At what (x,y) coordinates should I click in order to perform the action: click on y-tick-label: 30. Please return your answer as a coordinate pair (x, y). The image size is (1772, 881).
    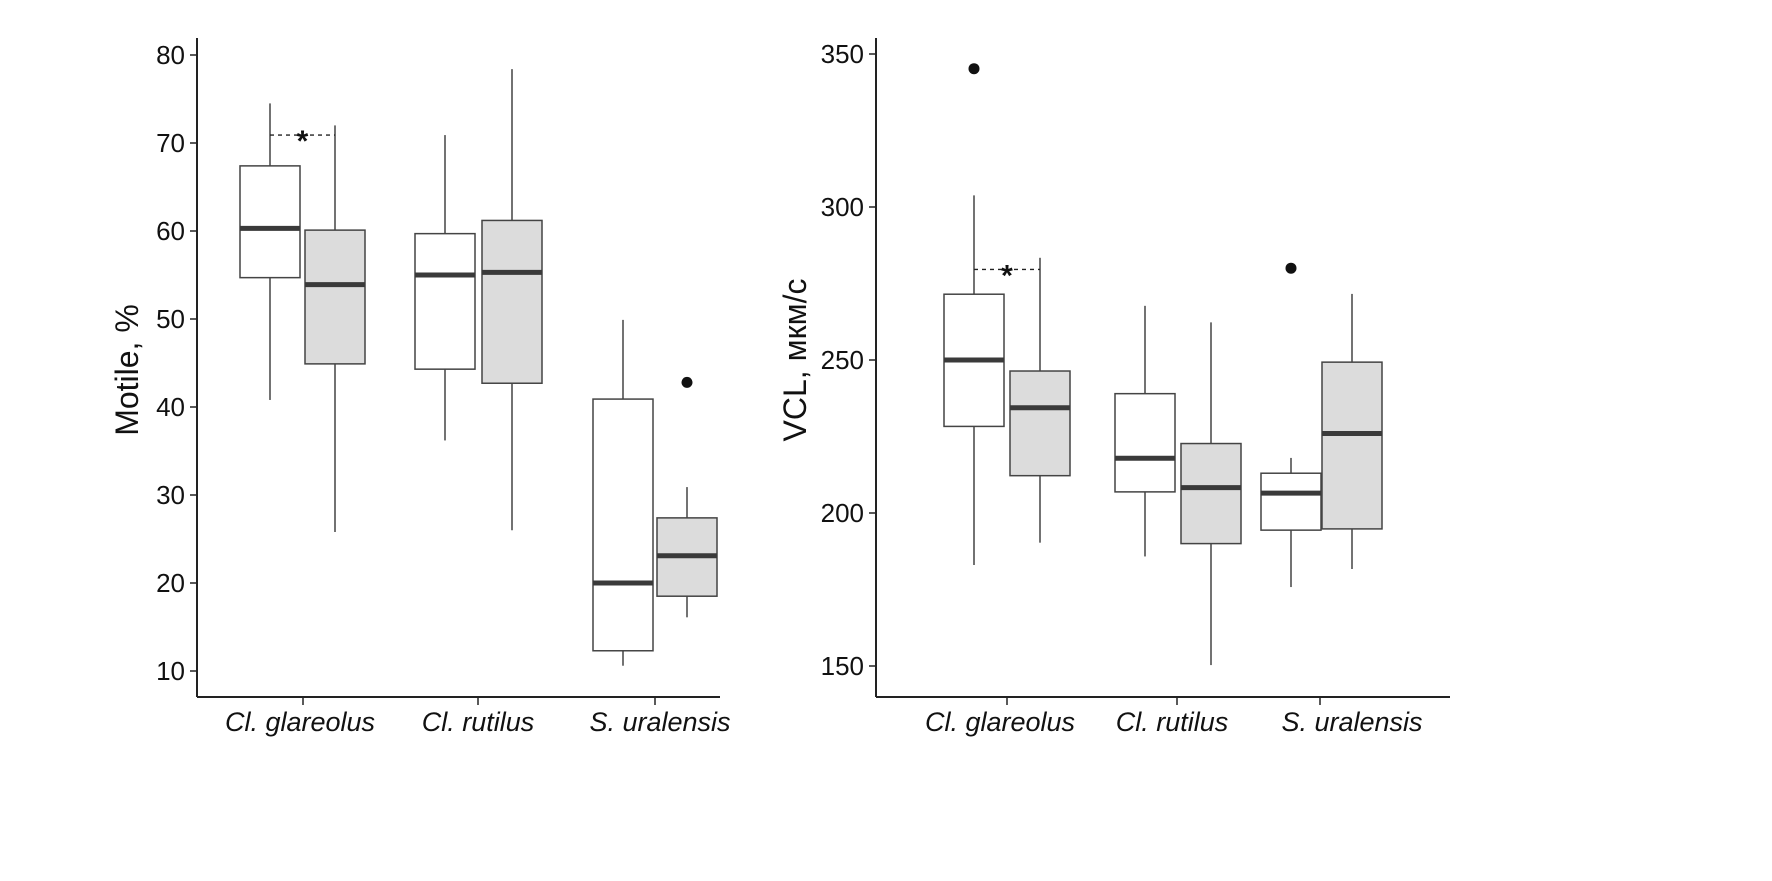
    Looking at the image, I should click on (170, 495).